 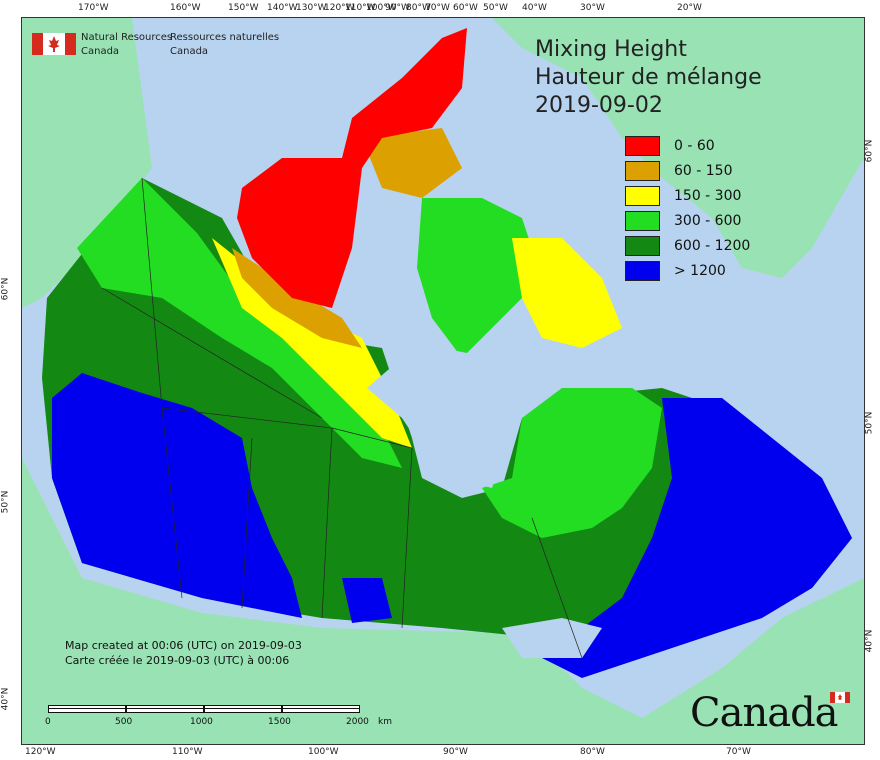 I want to click on tick-top: 120°W, so click(x=339, y=8).